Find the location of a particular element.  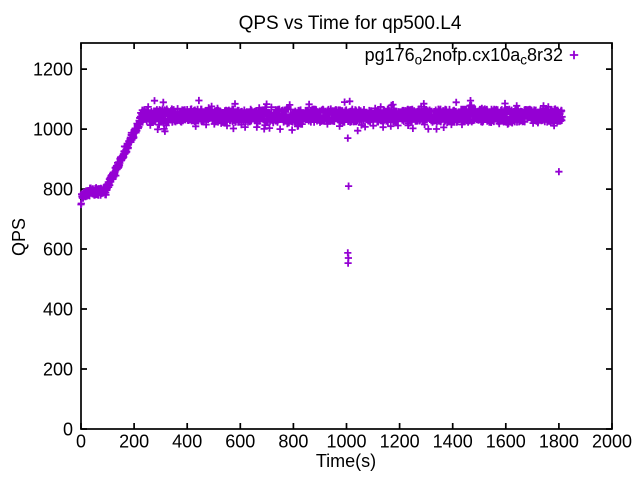

x-axis-title: Time(s) is located at coordinates (346, 461).